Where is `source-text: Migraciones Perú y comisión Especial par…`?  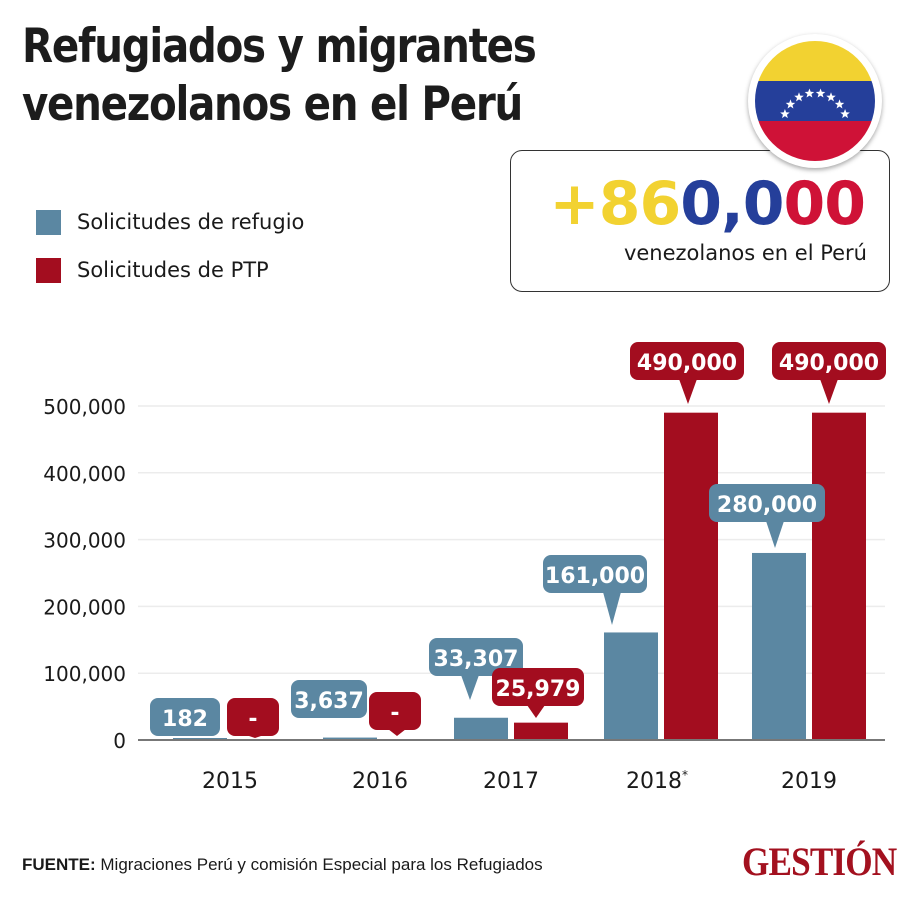
source-text: Migraciones Perú y comisión Especial par… is located at coordinates (319, 864).